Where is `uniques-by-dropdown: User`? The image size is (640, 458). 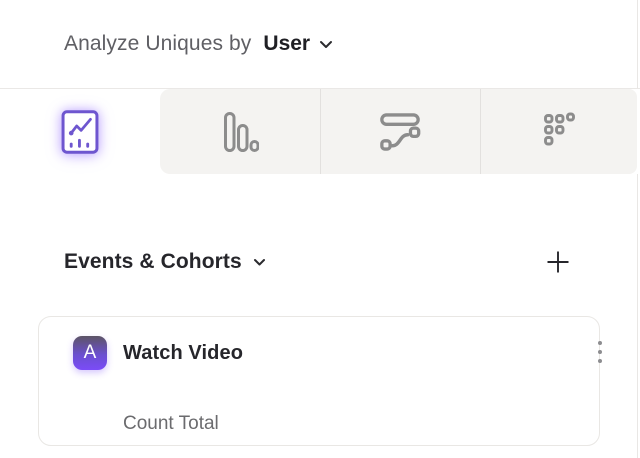 uniques-by-dropdown: User is located at coordinates (298, 44).